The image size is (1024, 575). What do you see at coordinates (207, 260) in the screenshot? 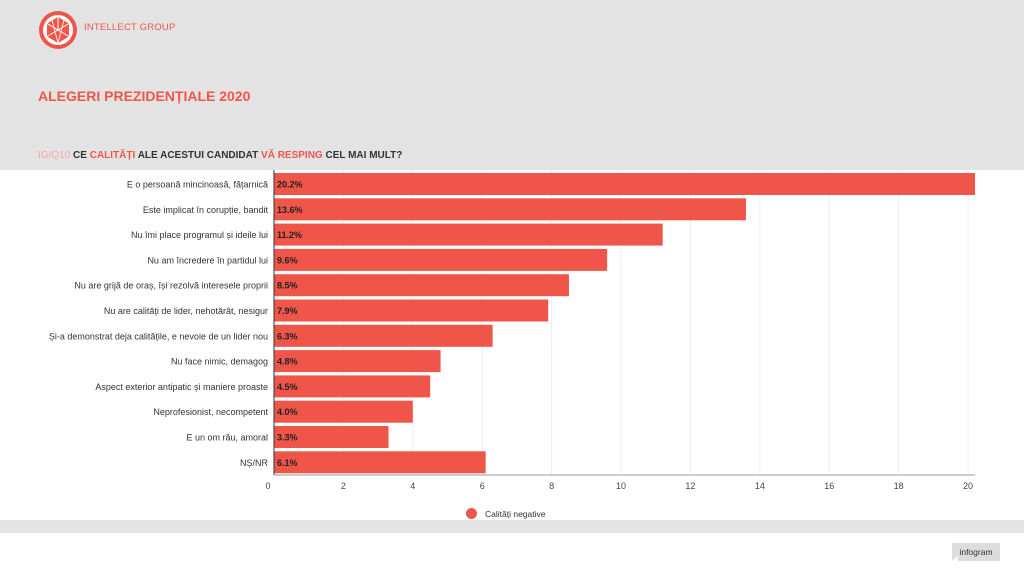
I see `category-label: Nu am încredere în partidul lui` at bounding box center [207, 260].